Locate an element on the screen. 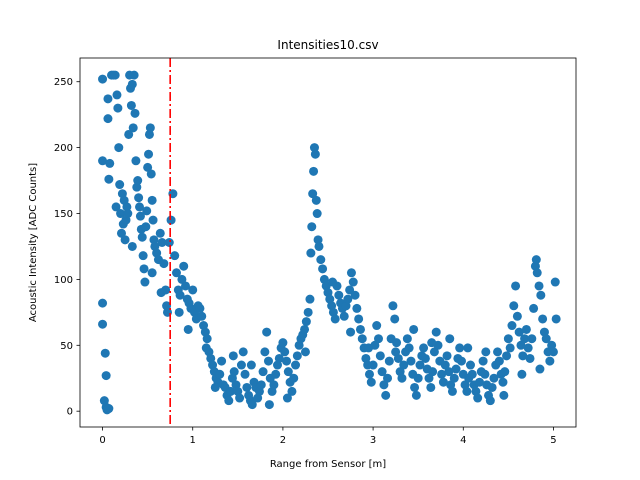 This screenshot has height=480, width=640. y-tick-label: 200 is located at coordinates (63, 148).